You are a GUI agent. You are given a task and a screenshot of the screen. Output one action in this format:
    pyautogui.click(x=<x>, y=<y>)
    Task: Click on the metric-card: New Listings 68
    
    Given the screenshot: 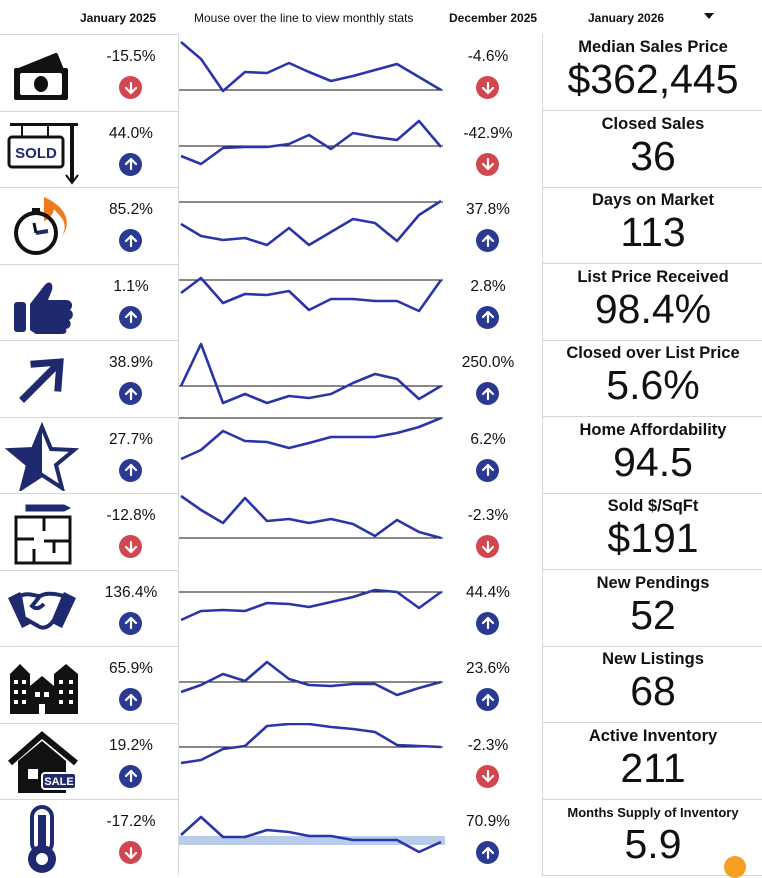 What is the action you would take?
    pyautogui.click(x=652, y=684)
    